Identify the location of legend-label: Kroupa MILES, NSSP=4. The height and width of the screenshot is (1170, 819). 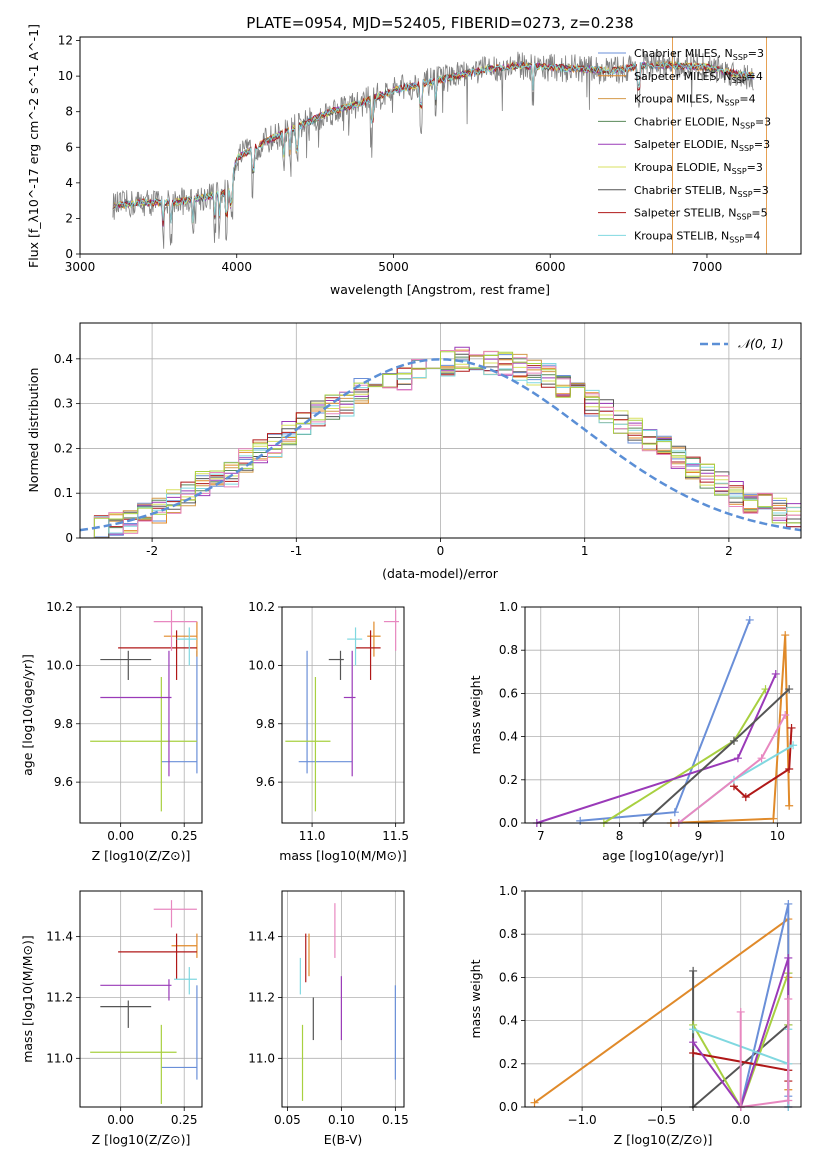
(695, 100).